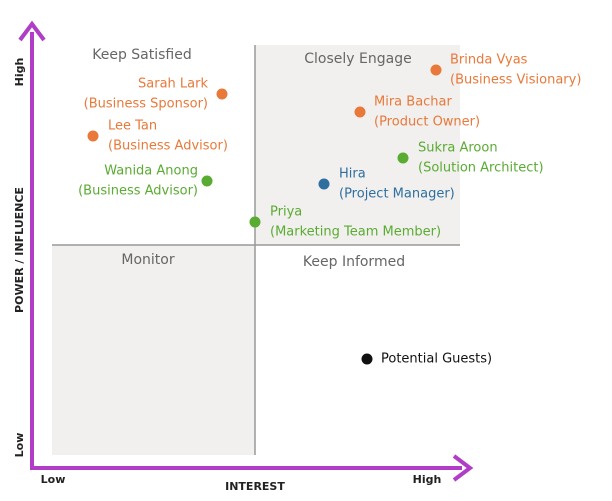 This screenshot has height=501, width=612. What do you see at coordinates (255, 486) in the screenshot?
I see `x-label: INTEREST` at bounding box center [255, 486].